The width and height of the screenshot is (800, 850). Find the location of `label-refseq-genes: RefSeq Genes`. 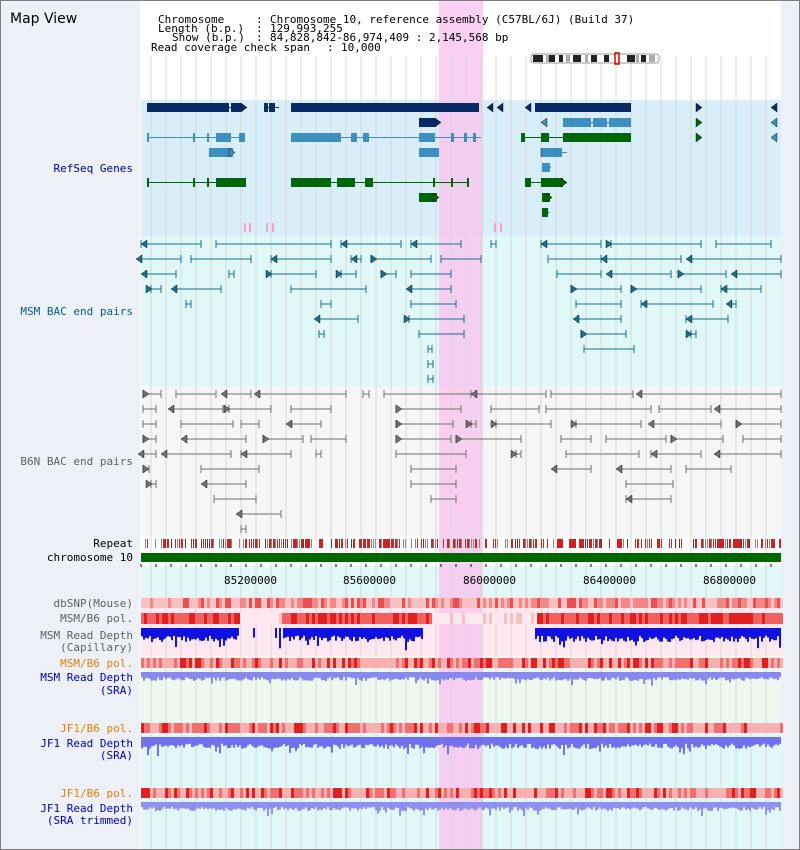

label-refseq-genes: RefSeq Genes is located at coordinates (93, 168).